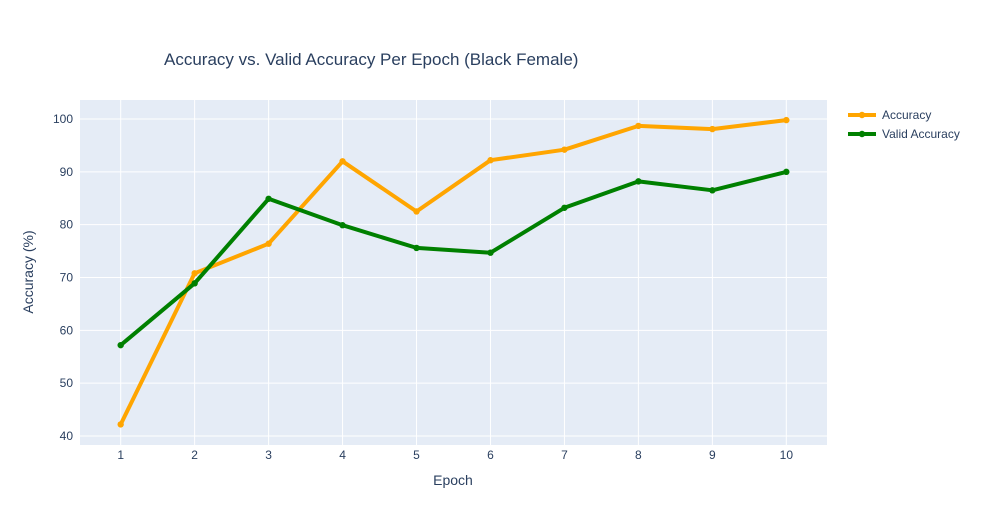 This screenshot has width=986, height=525. What do you see at coordinates (67, 436) in the screenshot?
I see `y-tick-label: 40` at bounding box center [67, 436].